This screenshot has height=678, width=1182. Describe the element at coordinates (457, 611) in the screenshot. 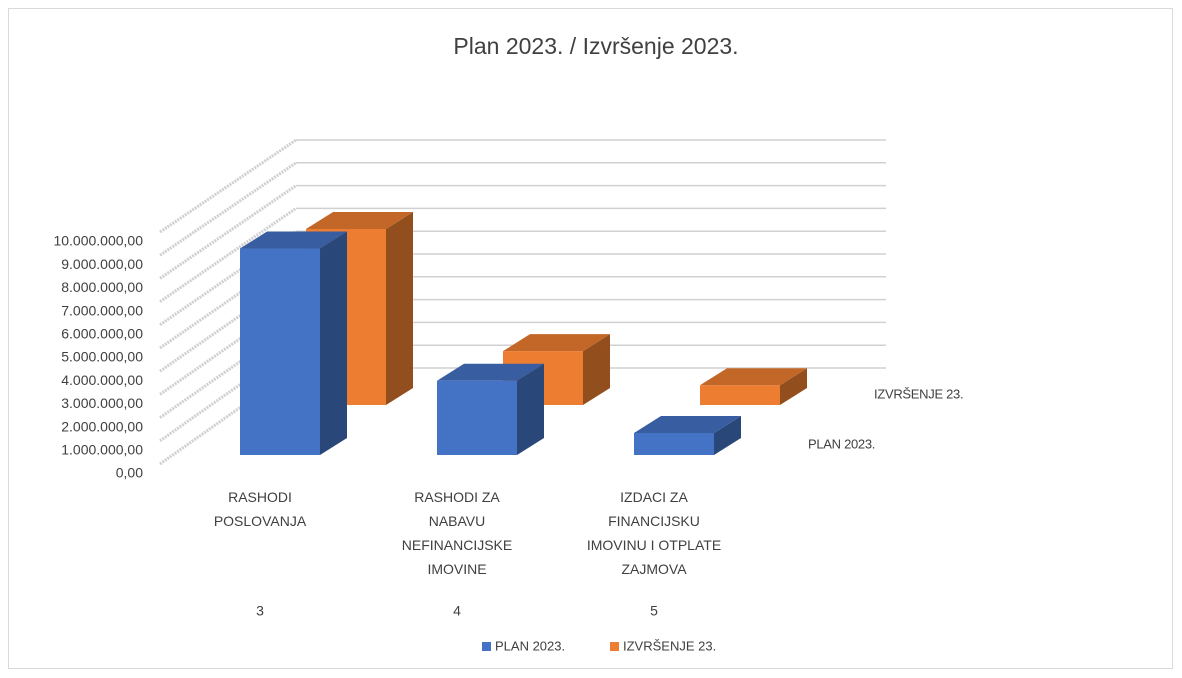

I see `x-group-label: 4` at that location.